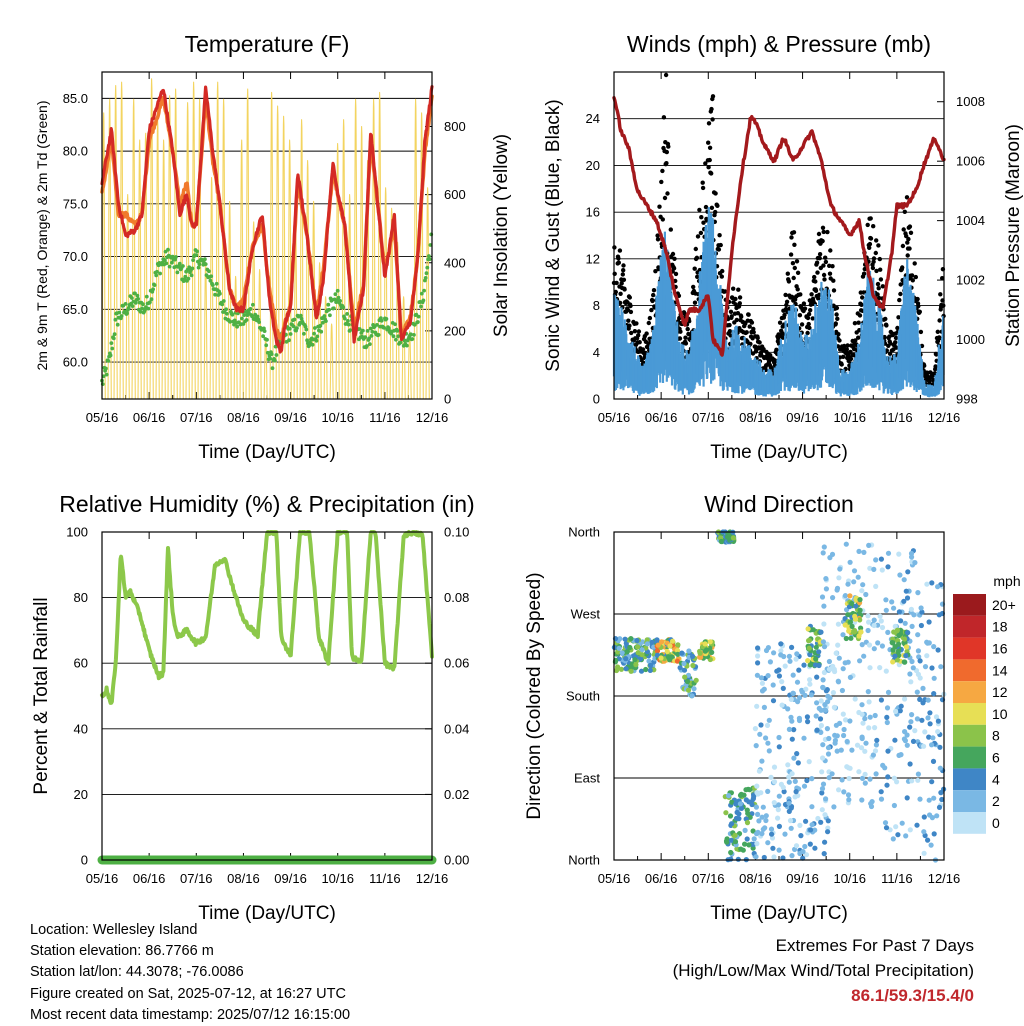 The height and width of the screenshot is (1026, 1024). What do you see at coordinates (587, 778) in the screenshot?
I see `y-tick-label: East` at bounding box center [587, 778].